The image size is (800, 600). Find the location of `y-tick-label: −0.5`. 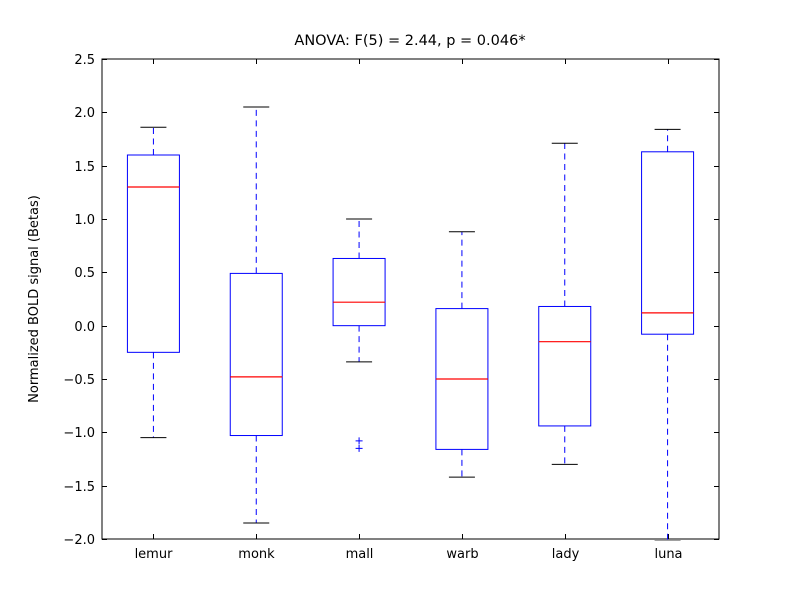

y-tick-label: −0.5 is located at coordinates (79, 380).